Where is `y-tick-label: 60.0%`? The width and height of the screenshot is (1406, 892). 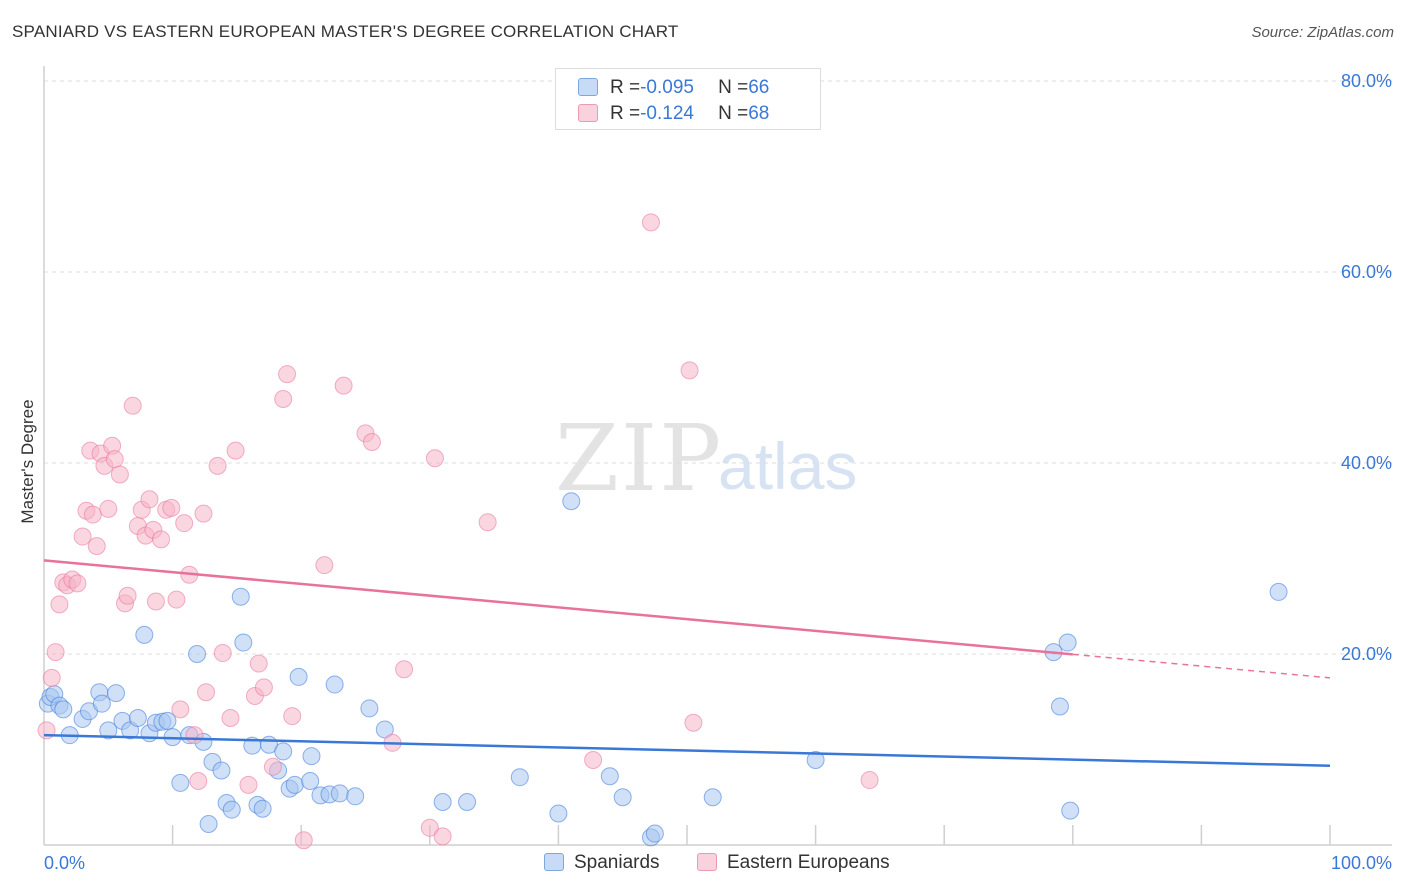
y-tick-label: 60.0% is located at coordinates (1366, 272).